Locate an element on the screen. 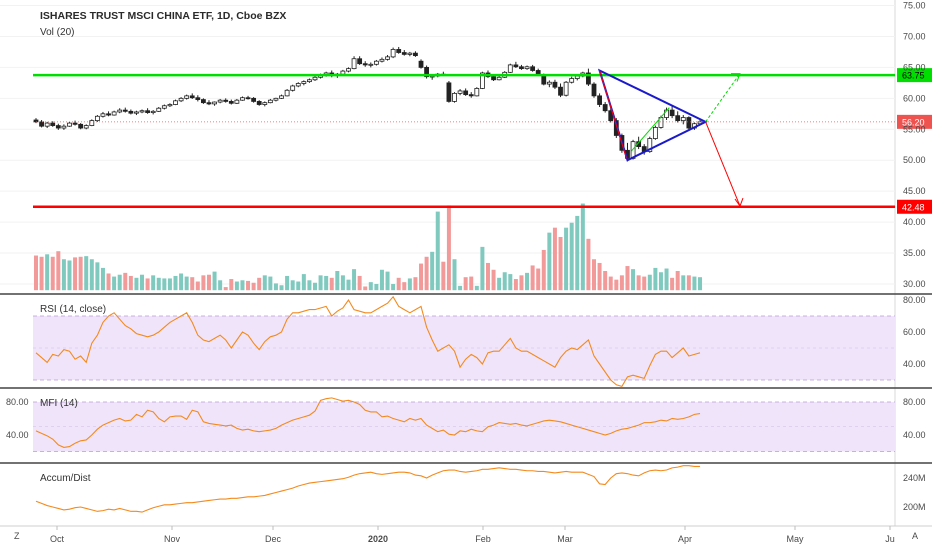 This screenshot has width=932, height=555. time-tick-label: Feb is located at coordinates (483, 539).